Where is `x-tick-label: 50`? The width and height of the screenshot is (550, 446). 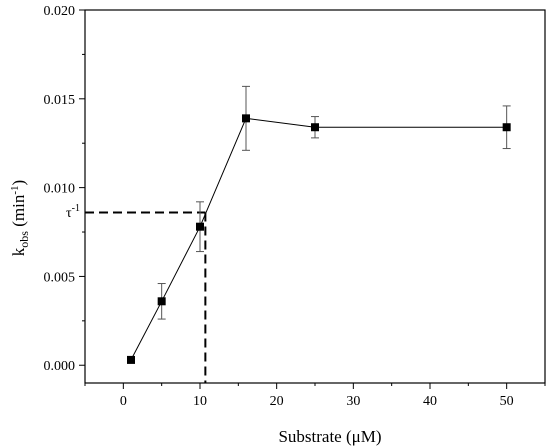 x-tick-label: 50 is located at coordinates (507, 401).